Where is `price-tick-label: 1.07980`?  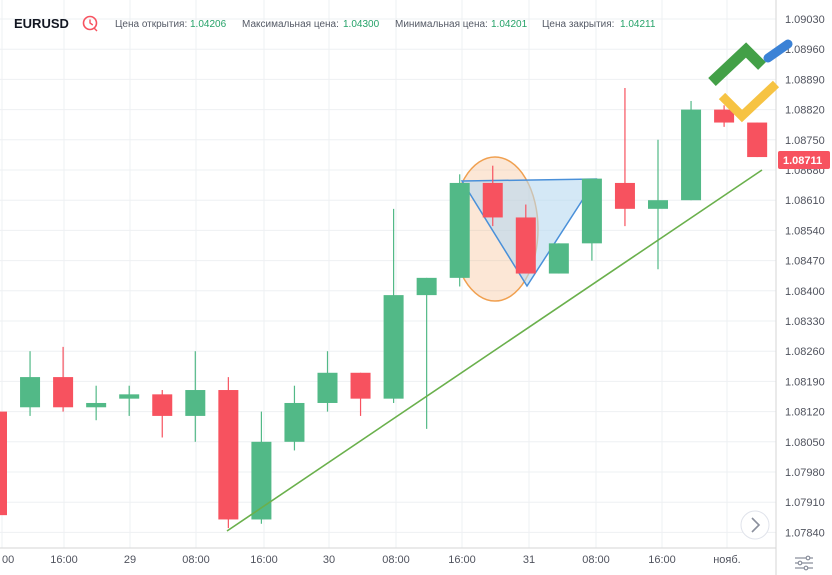 price-tick-label: 1.07980 is located at coordinates (805, 473).